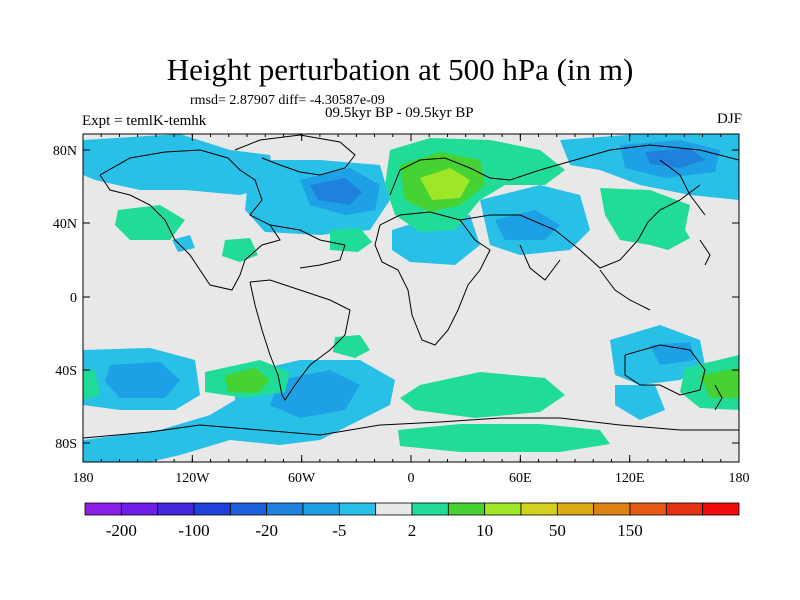  I want to click on lon-tick-label: 0, so click(411, 478).